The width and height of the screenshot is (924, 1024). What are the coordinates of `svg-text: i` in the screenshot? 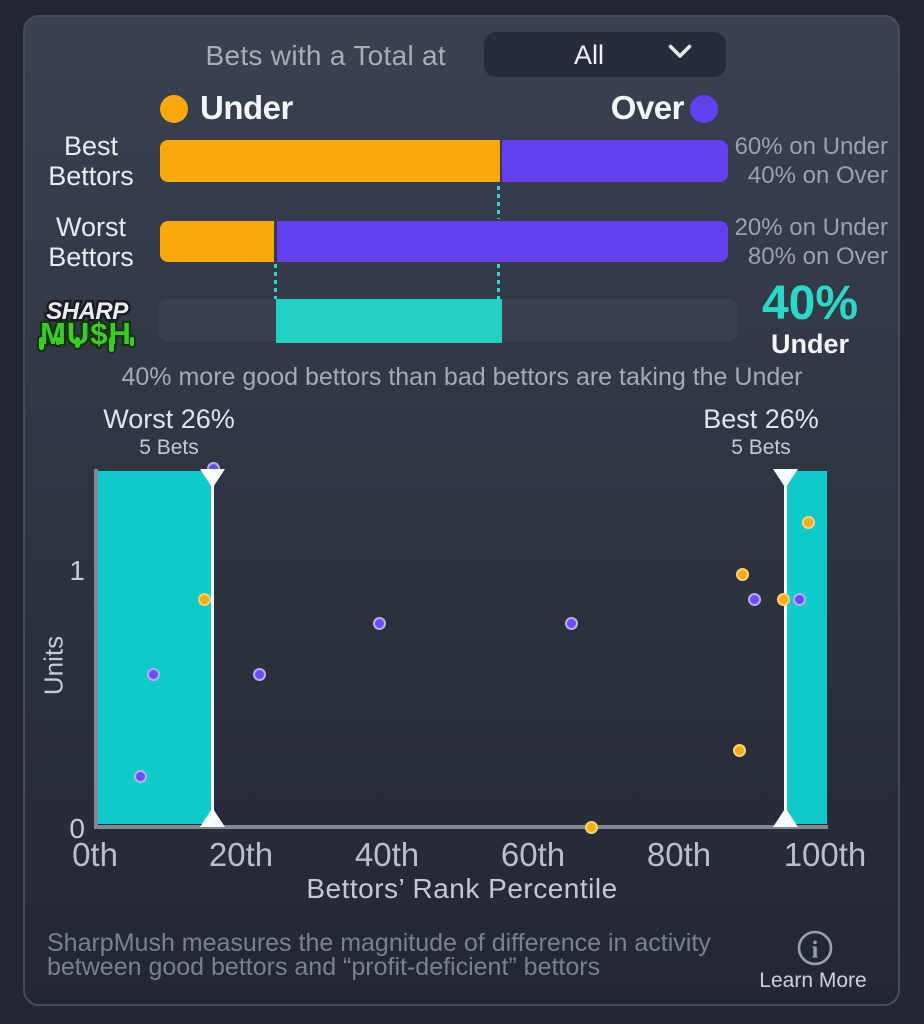 It's located at (815, 951).